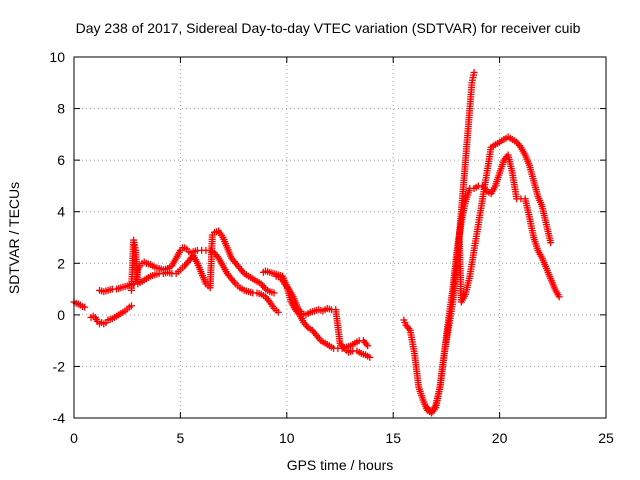  Describe the element at coordinates (393, 438) in the screenshot. I see `x-tick-label: 15` at that location.